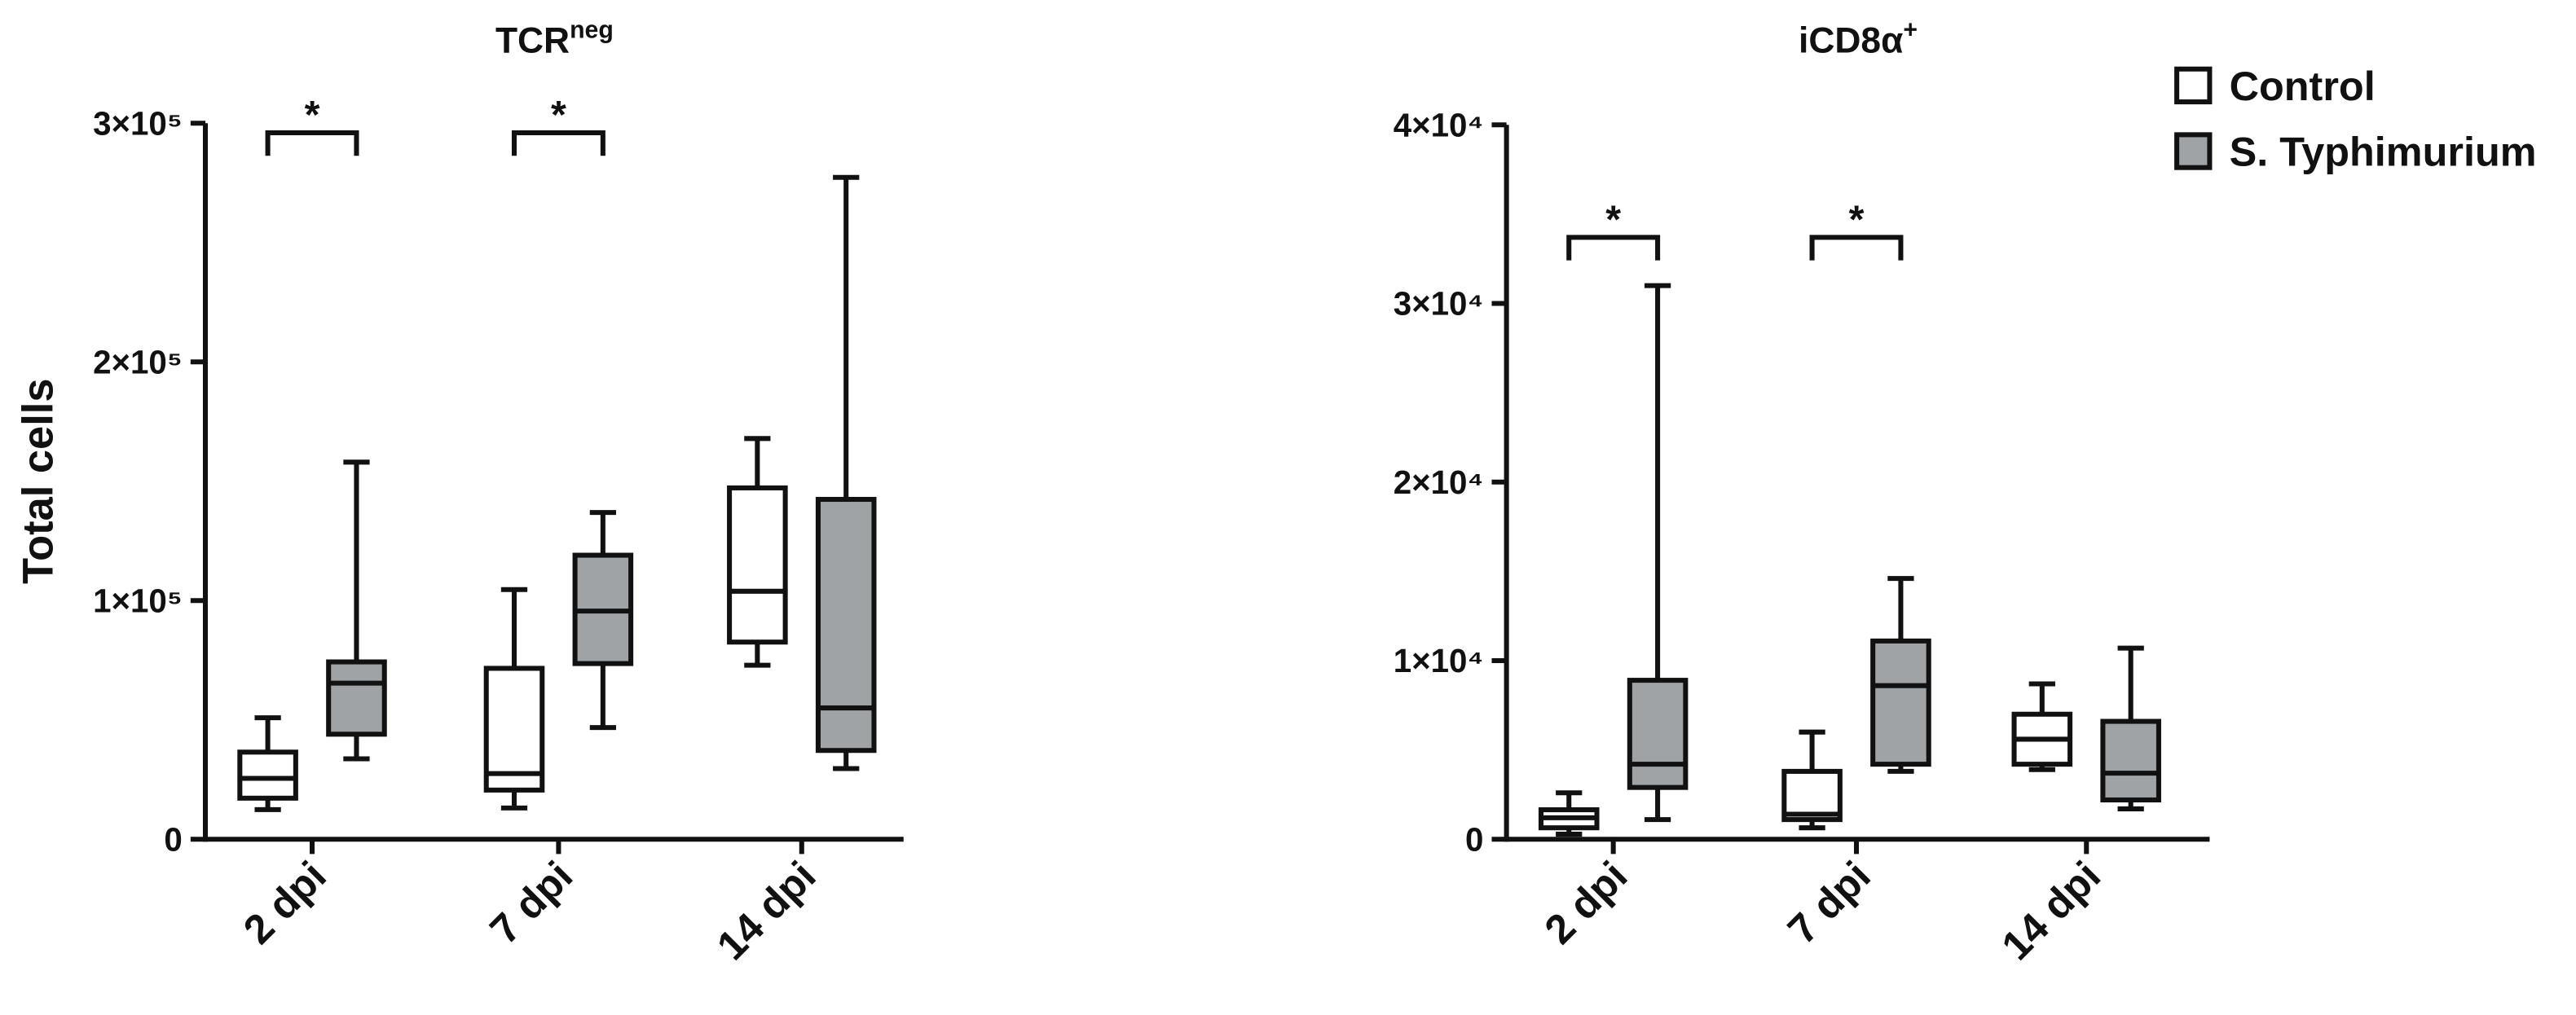 Image resolution: width=2576 pixels, height=1015 pixels. Describe the element at coordinates (592, 29) in the screenshot. I see `title-superscript: neg` at that location.